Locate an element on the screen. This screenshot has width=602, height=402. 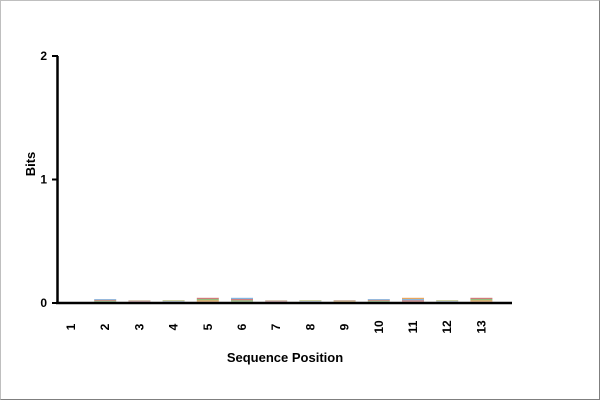
x-axis-title: Sequence Position is located at coordinates (285, 357).